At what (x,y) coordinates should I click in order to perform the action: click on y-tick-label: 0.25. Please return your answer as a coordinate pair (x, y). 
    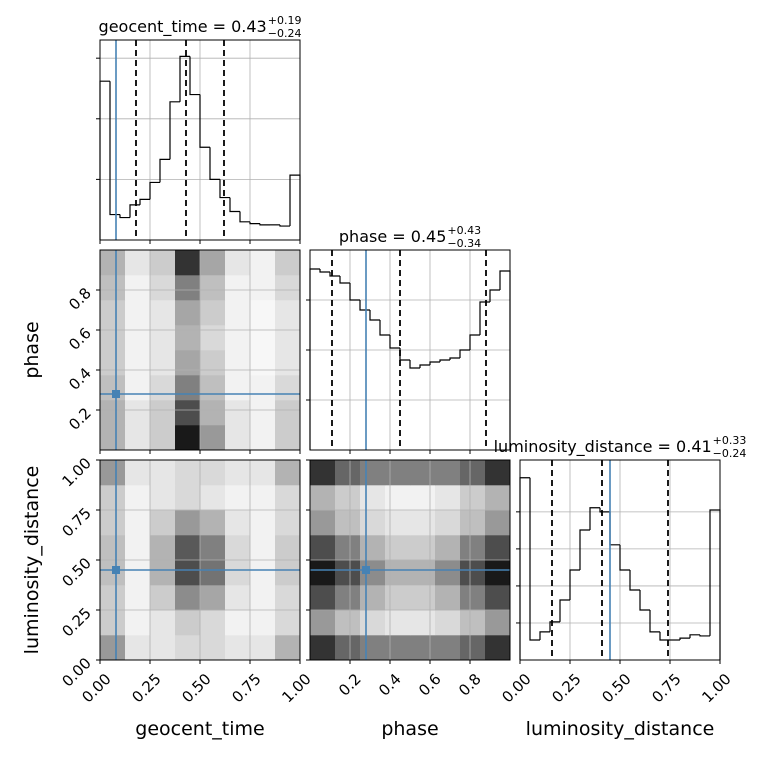
    Looking at the image, I should click on (76, 622).